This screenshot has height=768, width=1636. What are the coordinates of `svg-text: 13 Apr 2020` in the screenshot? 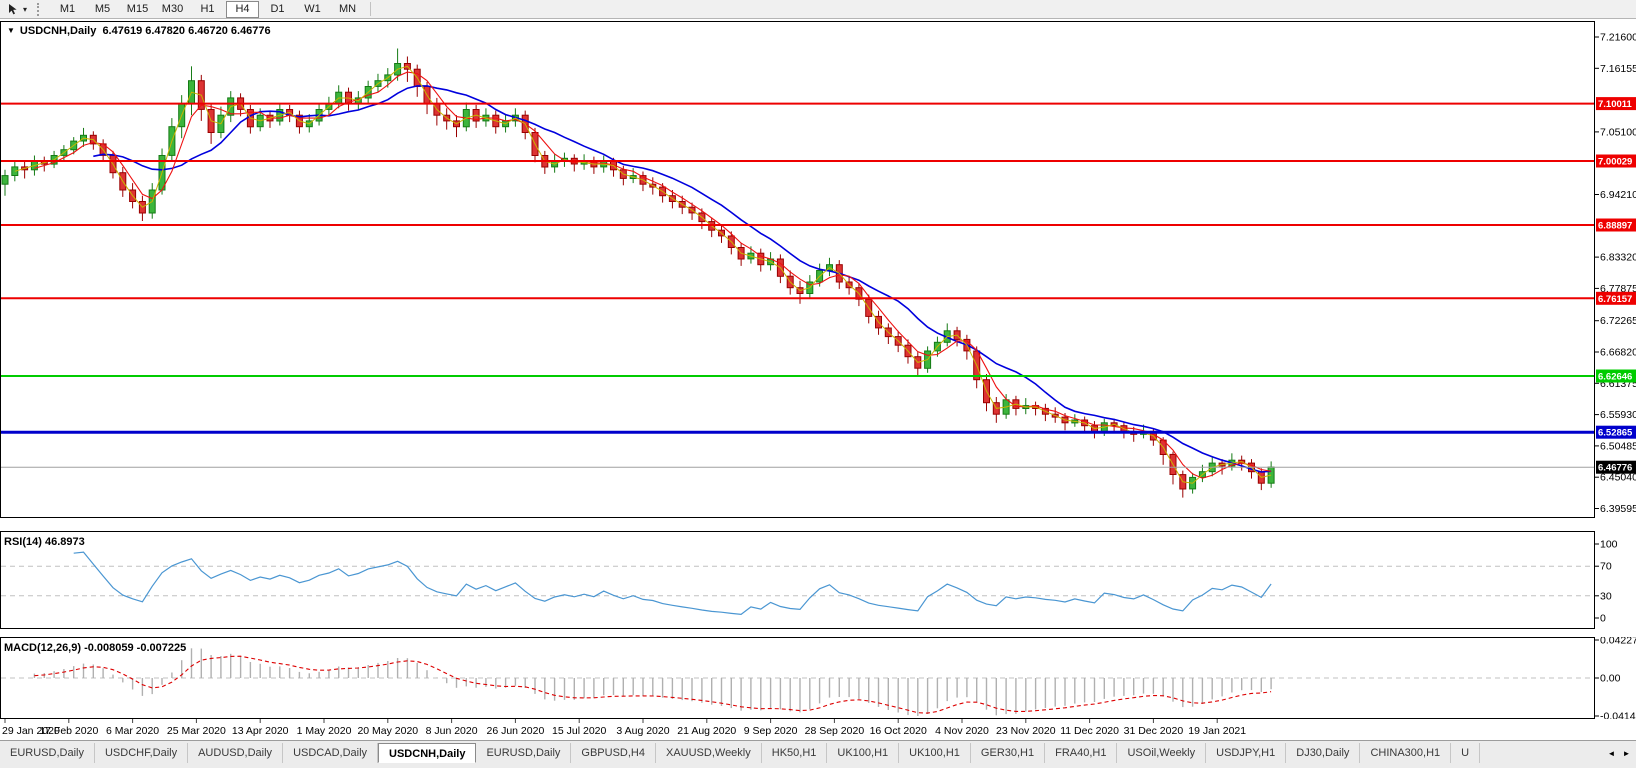 It's located at (260, 731).